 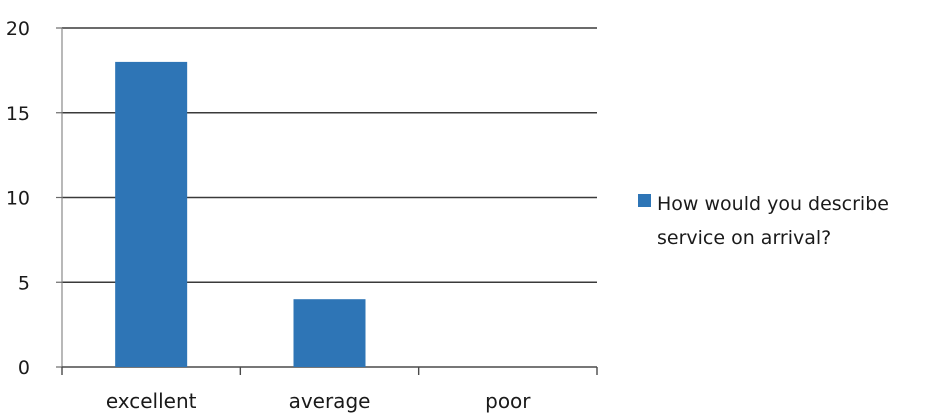 What do you see at coordinates (744, 238) in the screenshot?
I see `legend-label-line-2: service on arrival?` at bounding box center [744, 238].